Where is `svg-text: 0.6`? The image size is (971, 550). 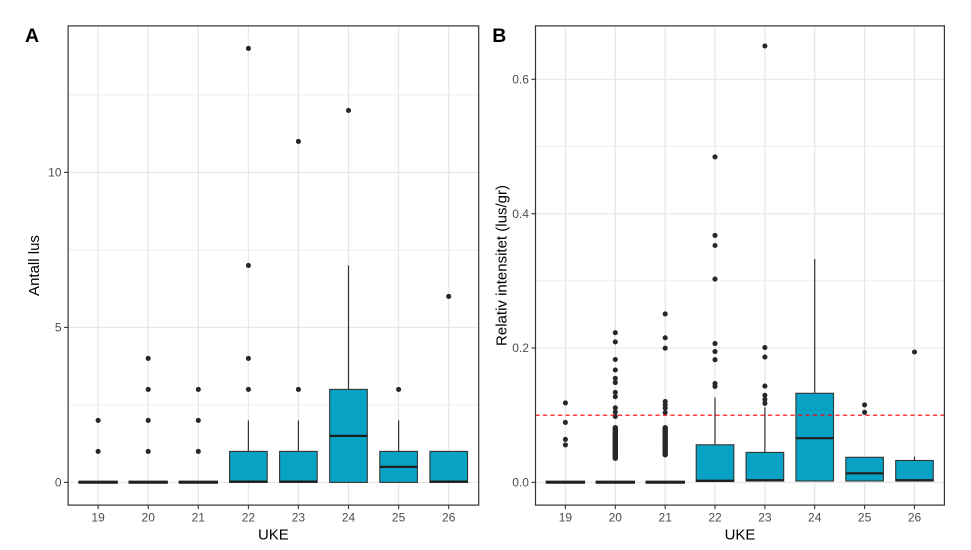
svg-text: 0.6 is located at coordinates (520, 80).